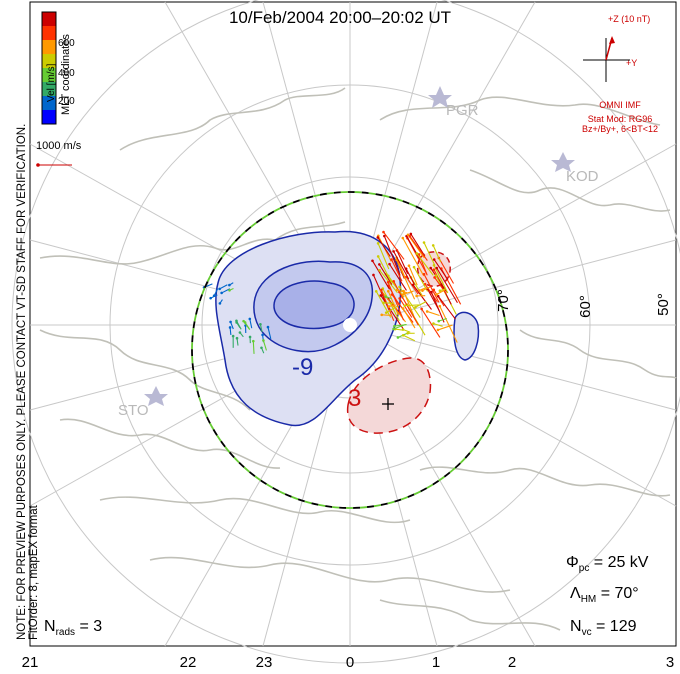 This screenshot has height=674, width=680. I want to click on contour-label-positive: 3, so click(355, 398).